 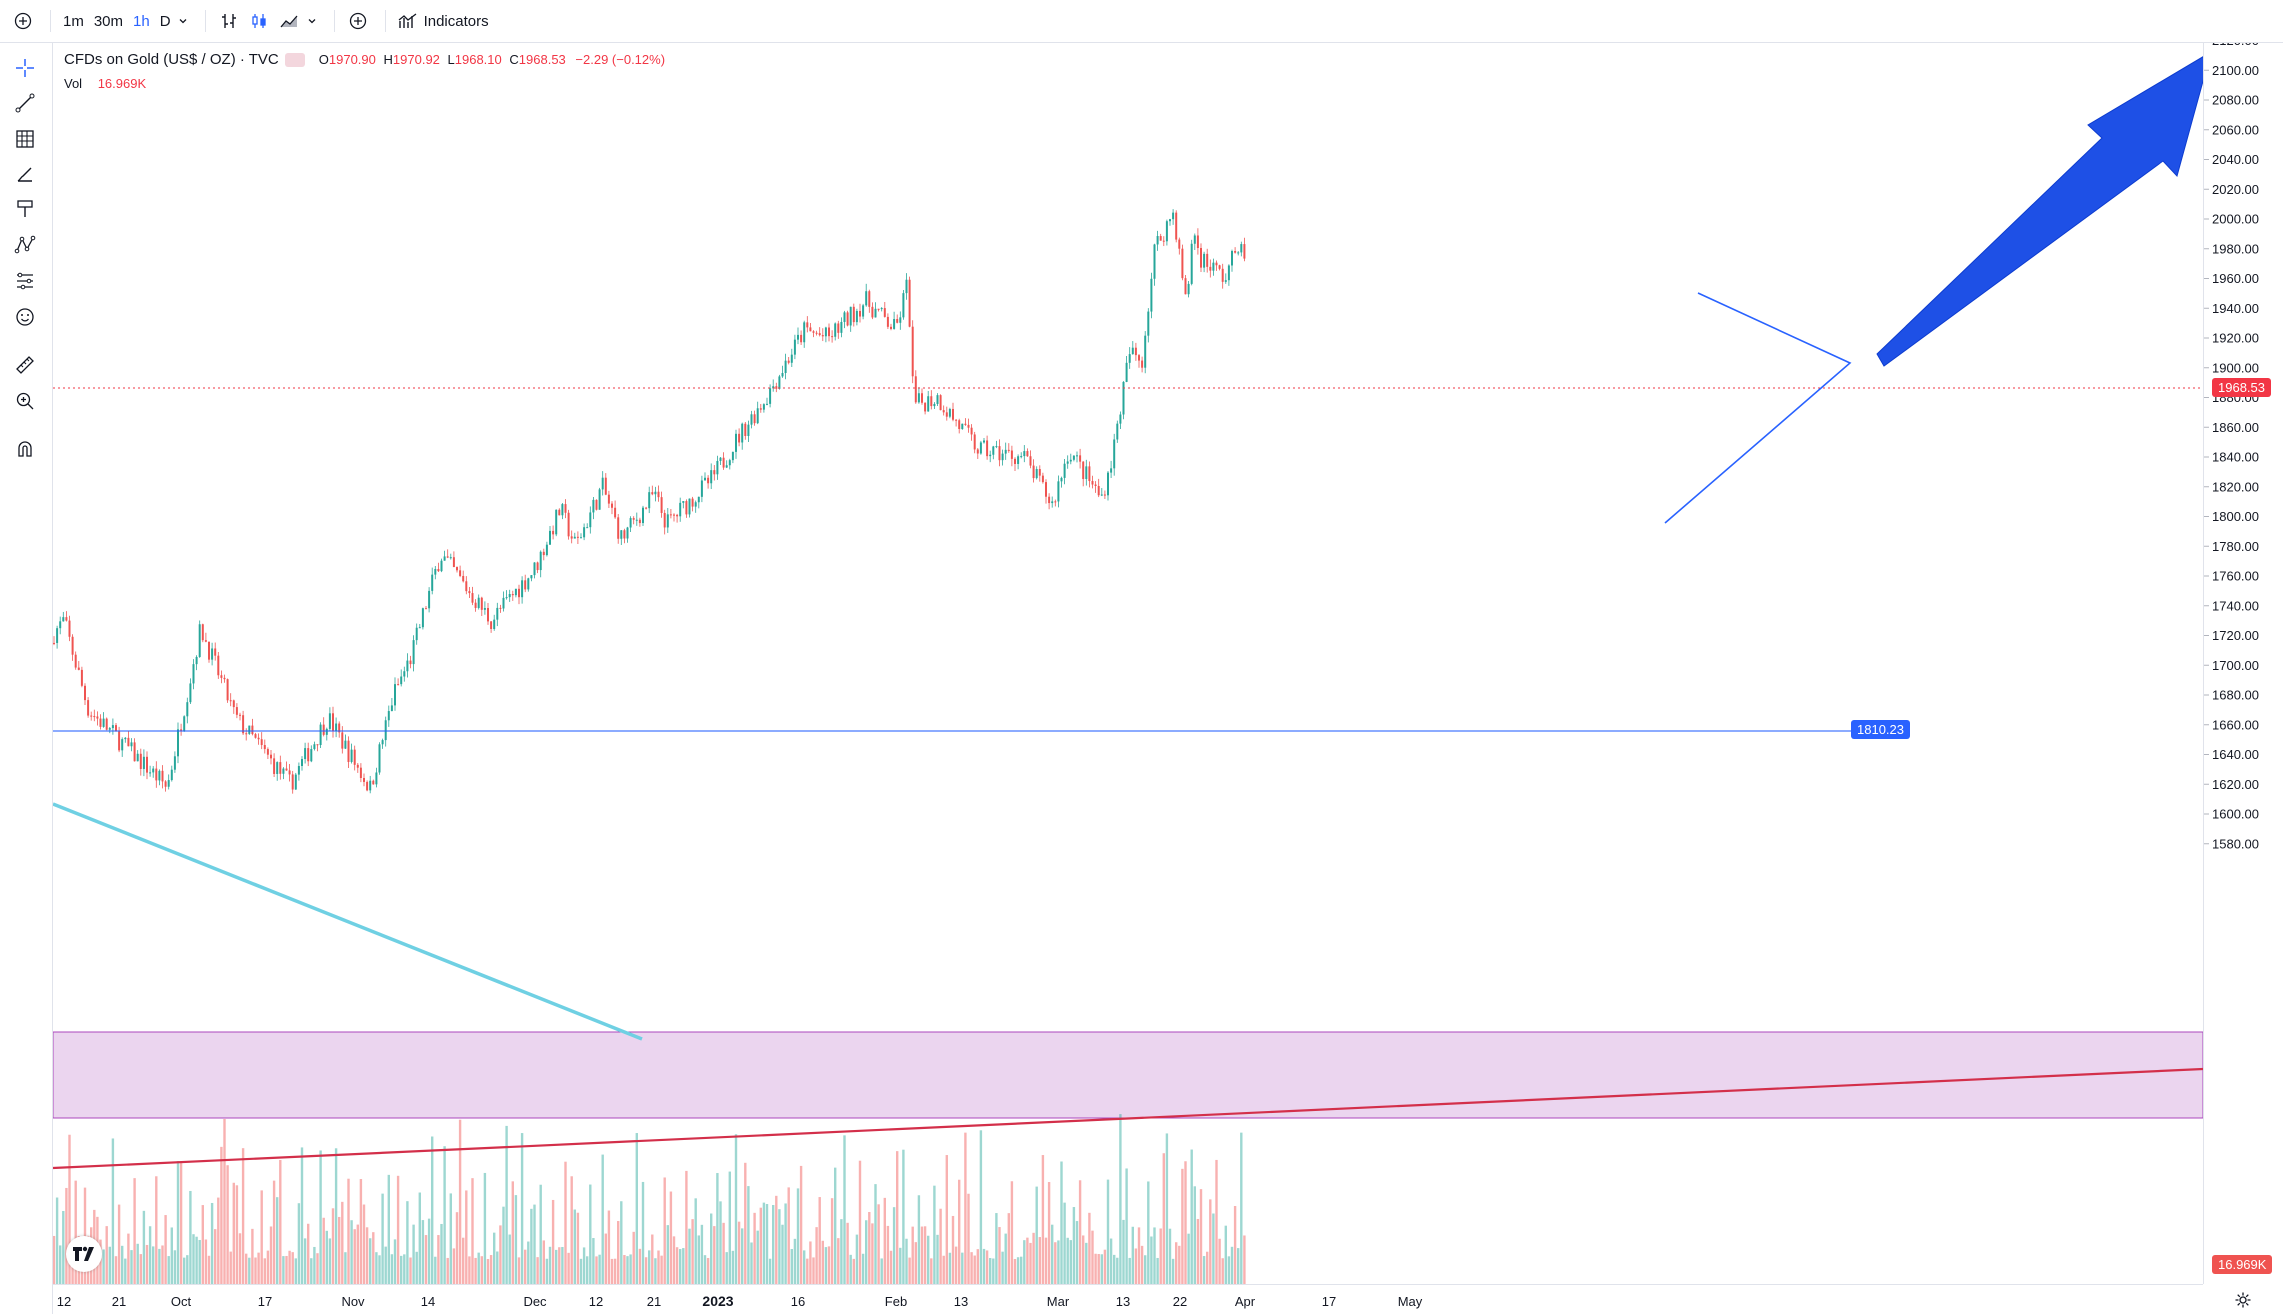 I want to click on grid-tool-icon, so click(x=25, y=139).